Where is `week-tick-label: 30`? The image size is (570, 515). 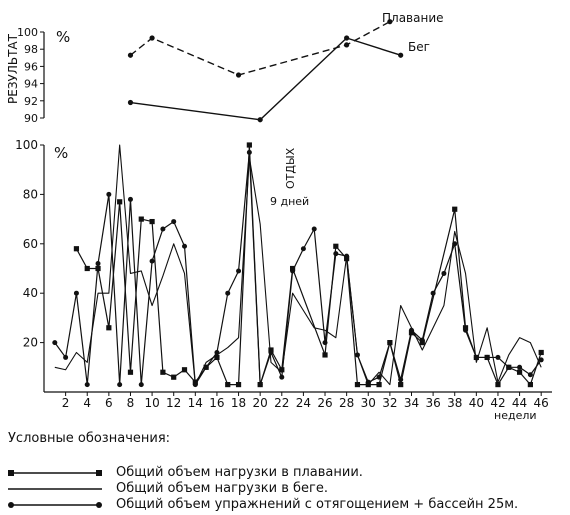 week-tick-label: 30 is located at coordinates (368, 403).